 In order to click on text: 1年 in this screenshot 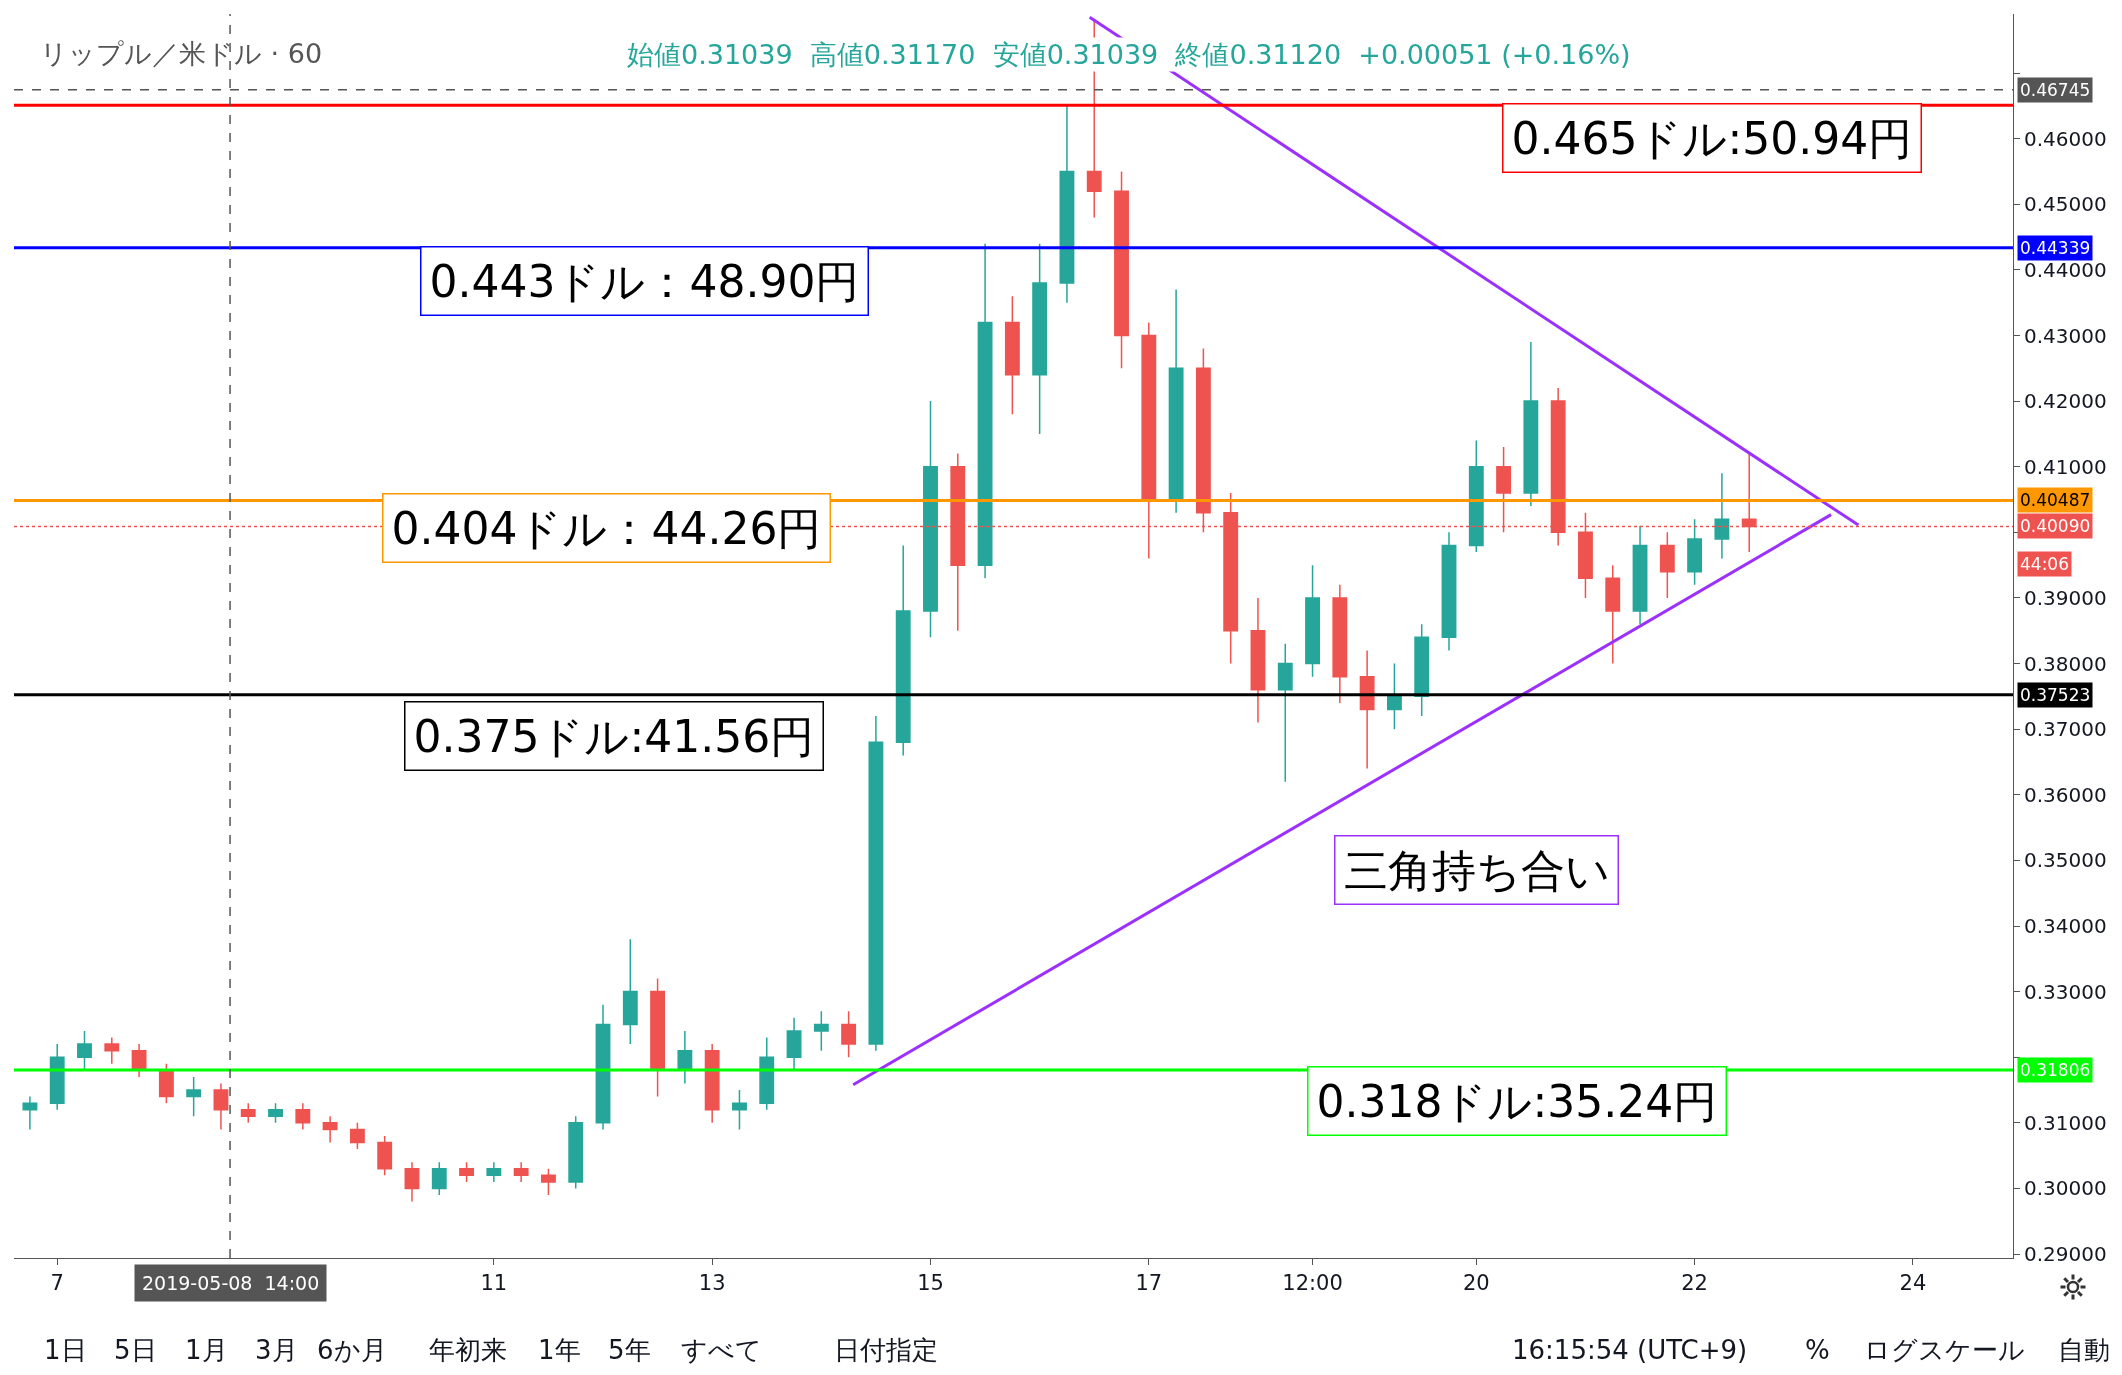, I will do `click(559, 1350)`.